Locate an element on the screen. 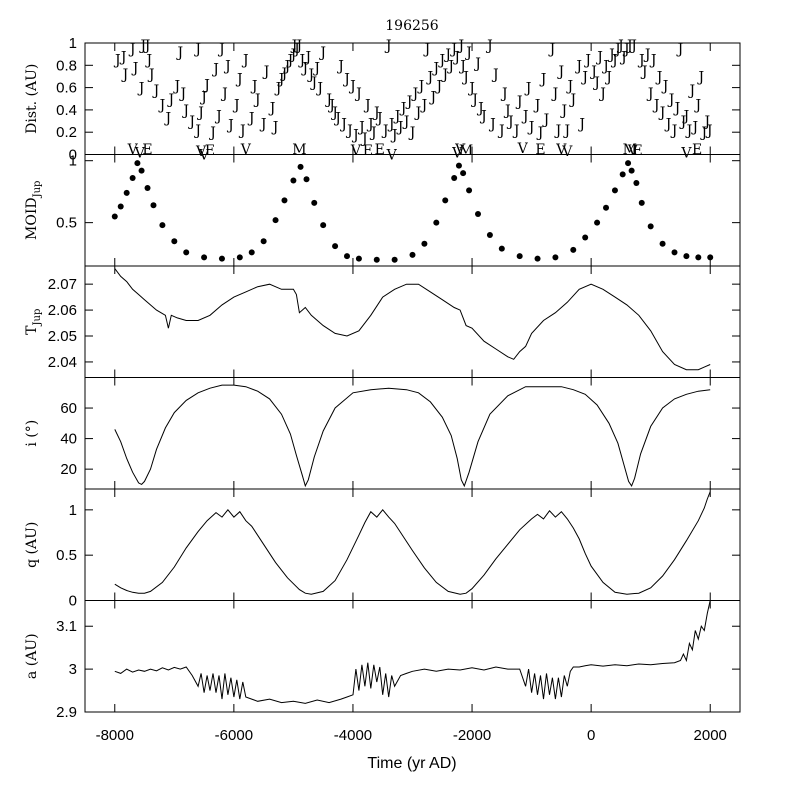  y-axis-label-dist: Dist. (AU) is located at coordinates (32, 99).